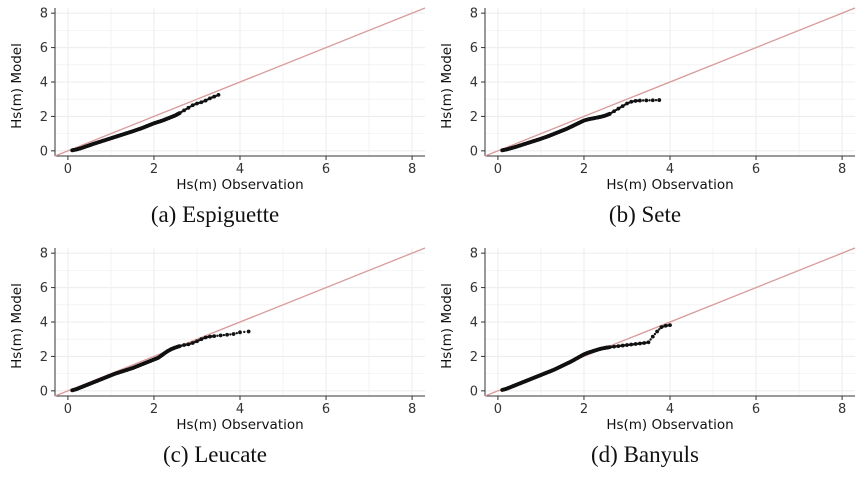 Image resolution: width=859 pixels, height=478 pixels. I want to click on grid-c, so click(240, 322).